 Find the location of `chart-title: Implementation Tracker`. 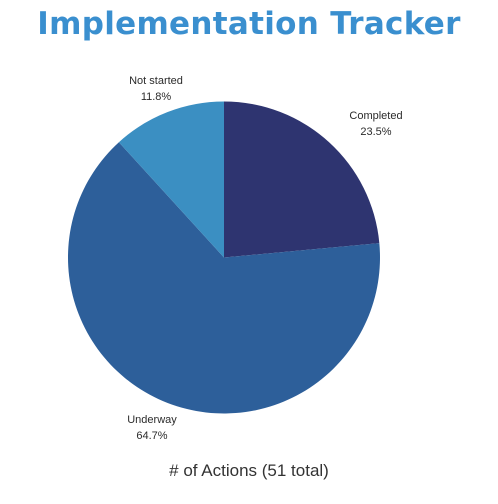

chart-title: Implementation Tracker is located at coordinates (249, 24).